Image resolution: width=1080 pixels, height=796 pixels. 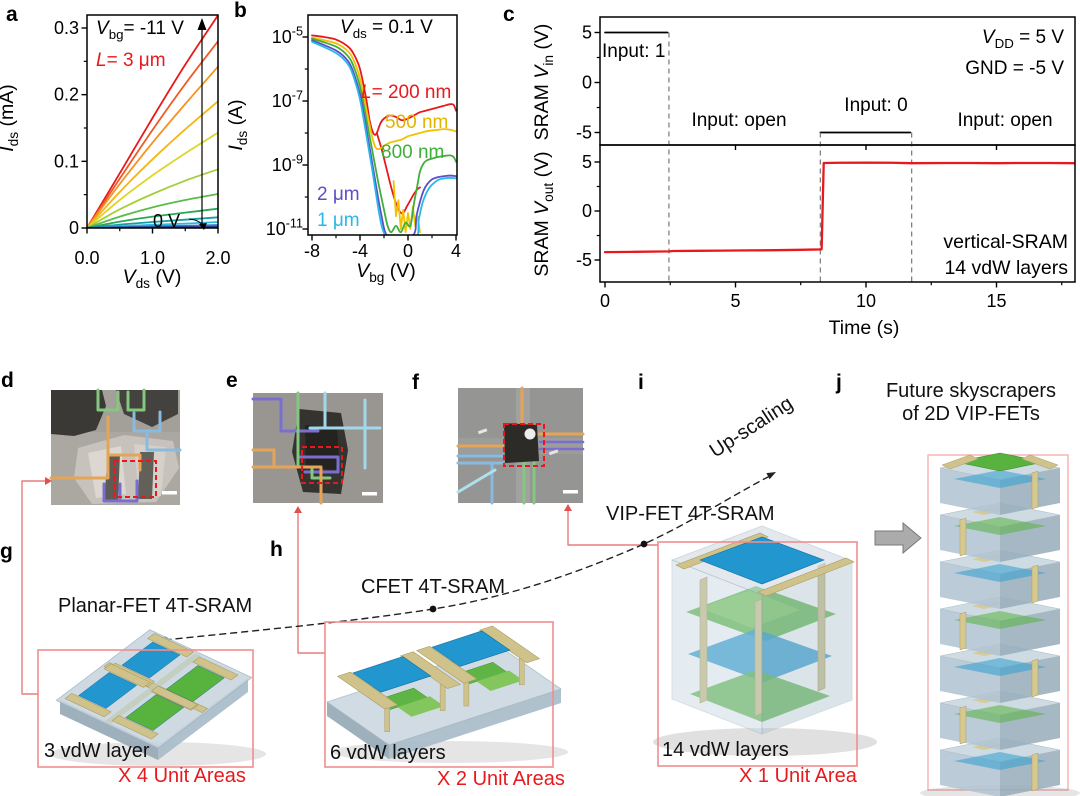 I want to click on svg-text: SRAM Vin (V), so click(x=543, y=82).